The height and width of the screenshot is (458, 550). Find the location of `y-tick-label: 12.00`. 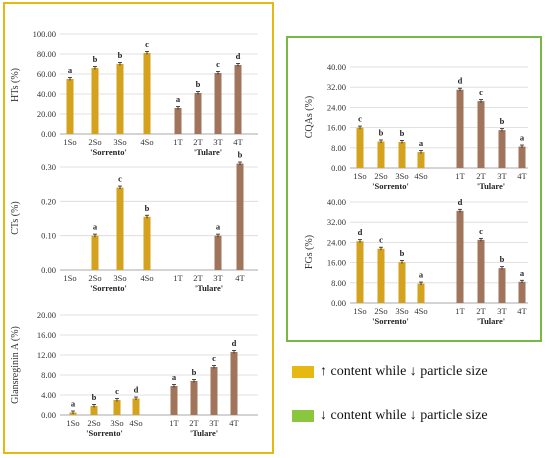

y-tick-label: 12.00 is located at coordinates (46, 355).